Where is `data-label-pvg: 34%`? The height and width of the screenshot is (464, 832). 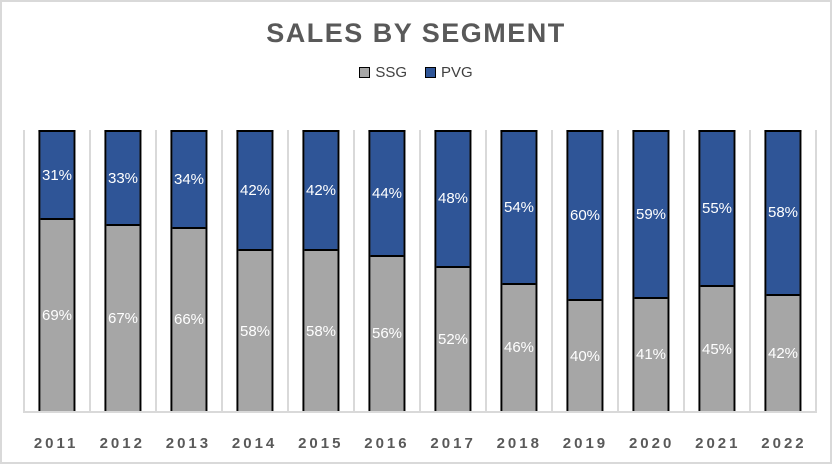
data-label-pvg: 34% is located at coordinates (189, 179).